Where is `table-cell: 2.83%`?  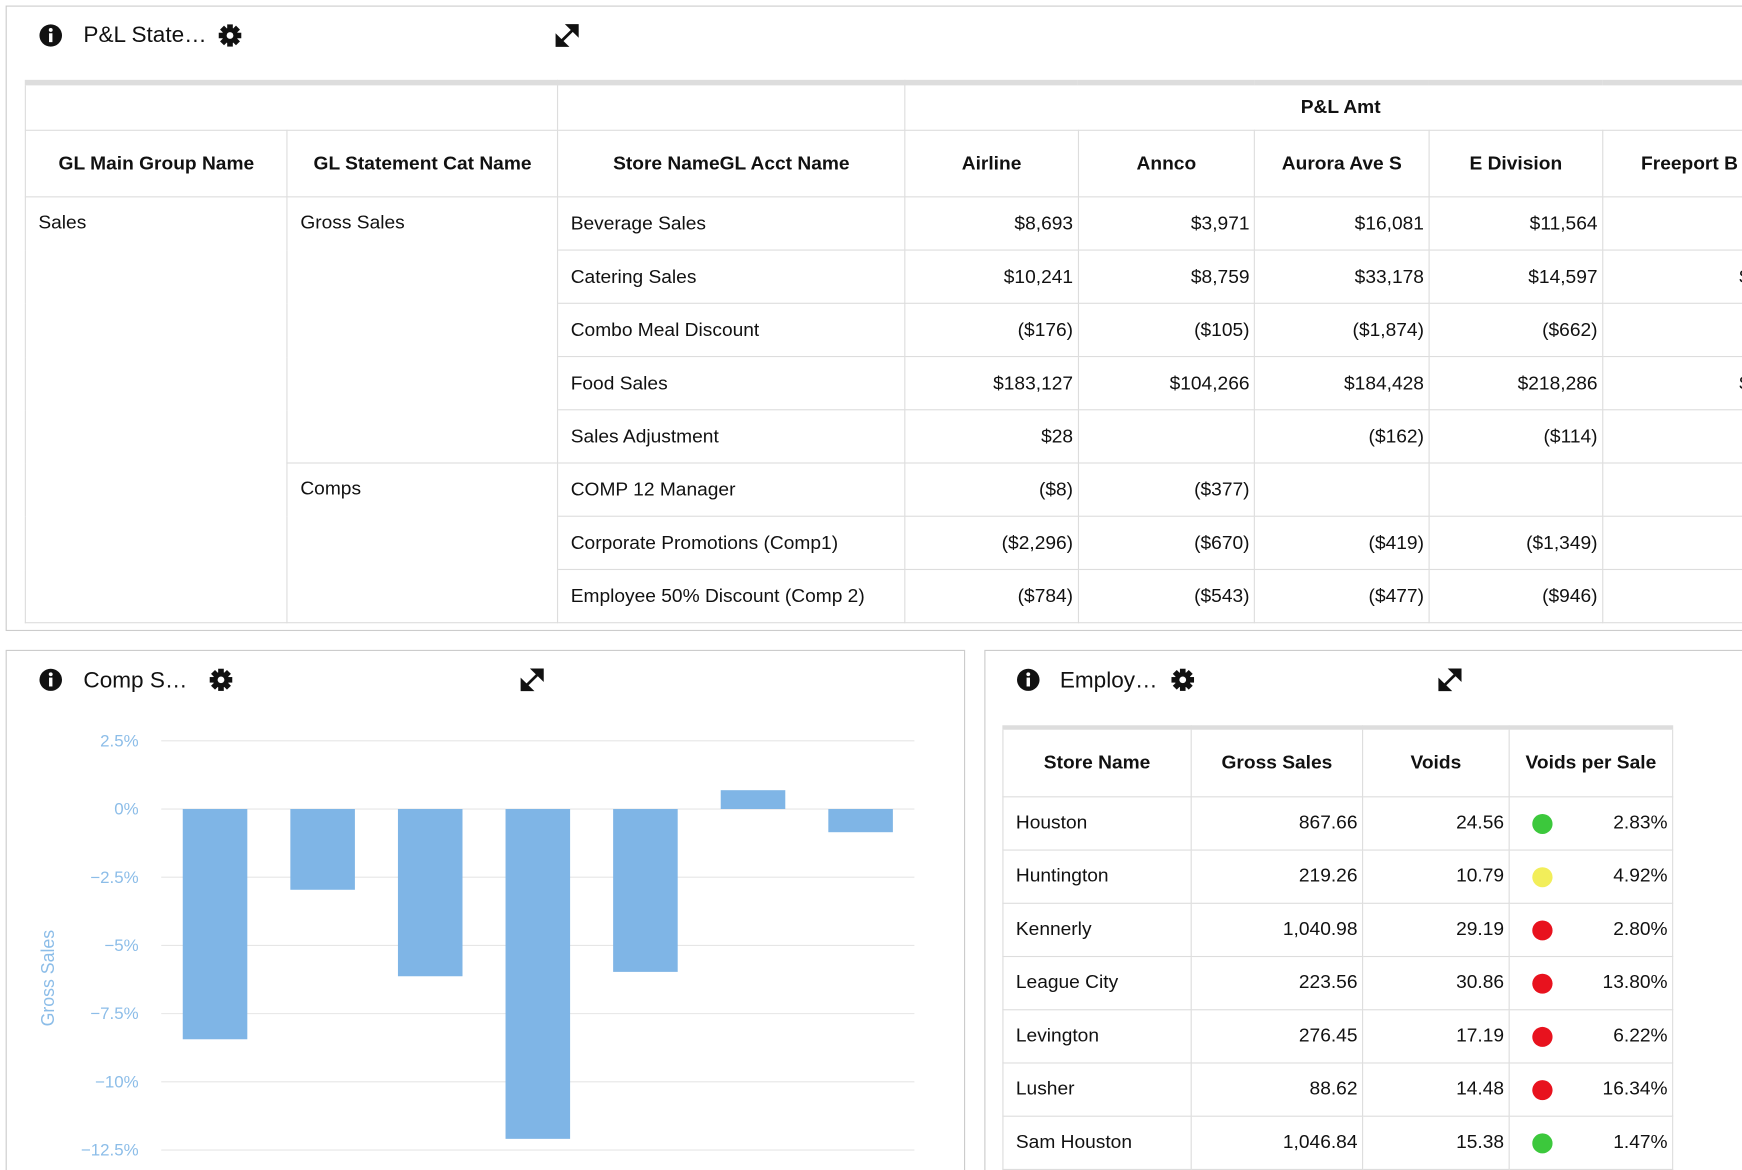
table-cell: 2.83% is located at coordinates (1591, 823).